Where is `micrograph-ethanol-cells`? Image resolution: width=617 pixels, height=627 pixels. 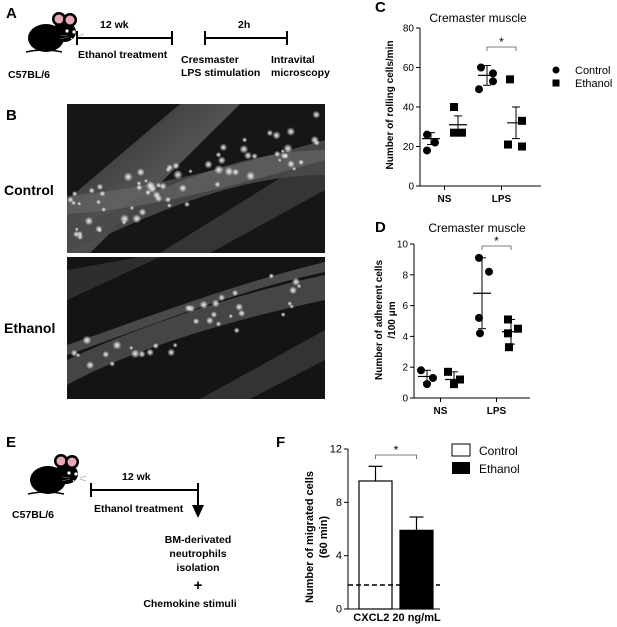 micrograph-ethanol-cells is located at coordinates (186, 321).